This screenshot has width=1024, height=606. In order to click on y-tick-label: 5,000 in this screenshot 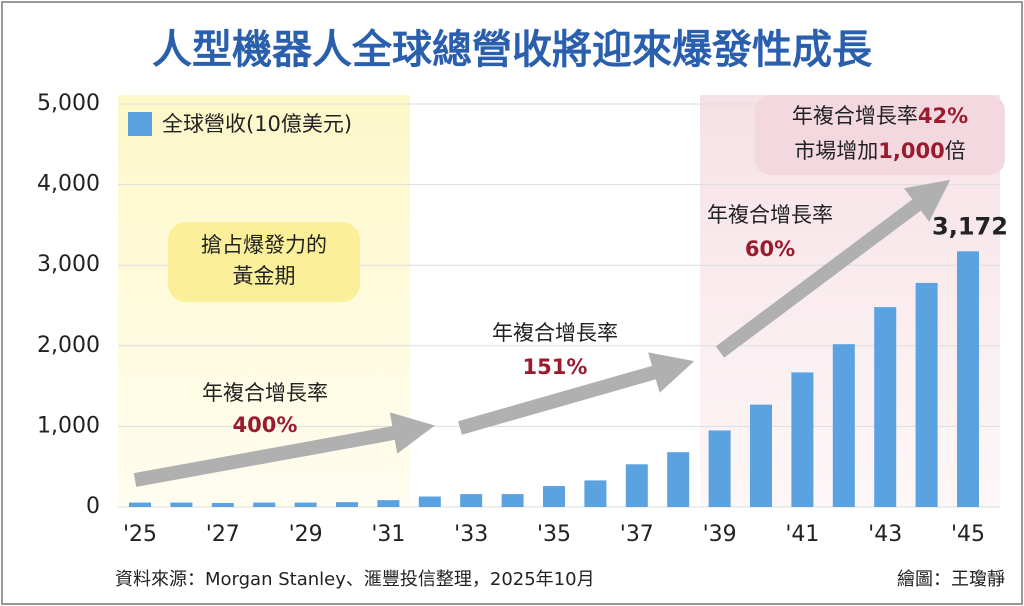, I will do `click(68, 103)`.